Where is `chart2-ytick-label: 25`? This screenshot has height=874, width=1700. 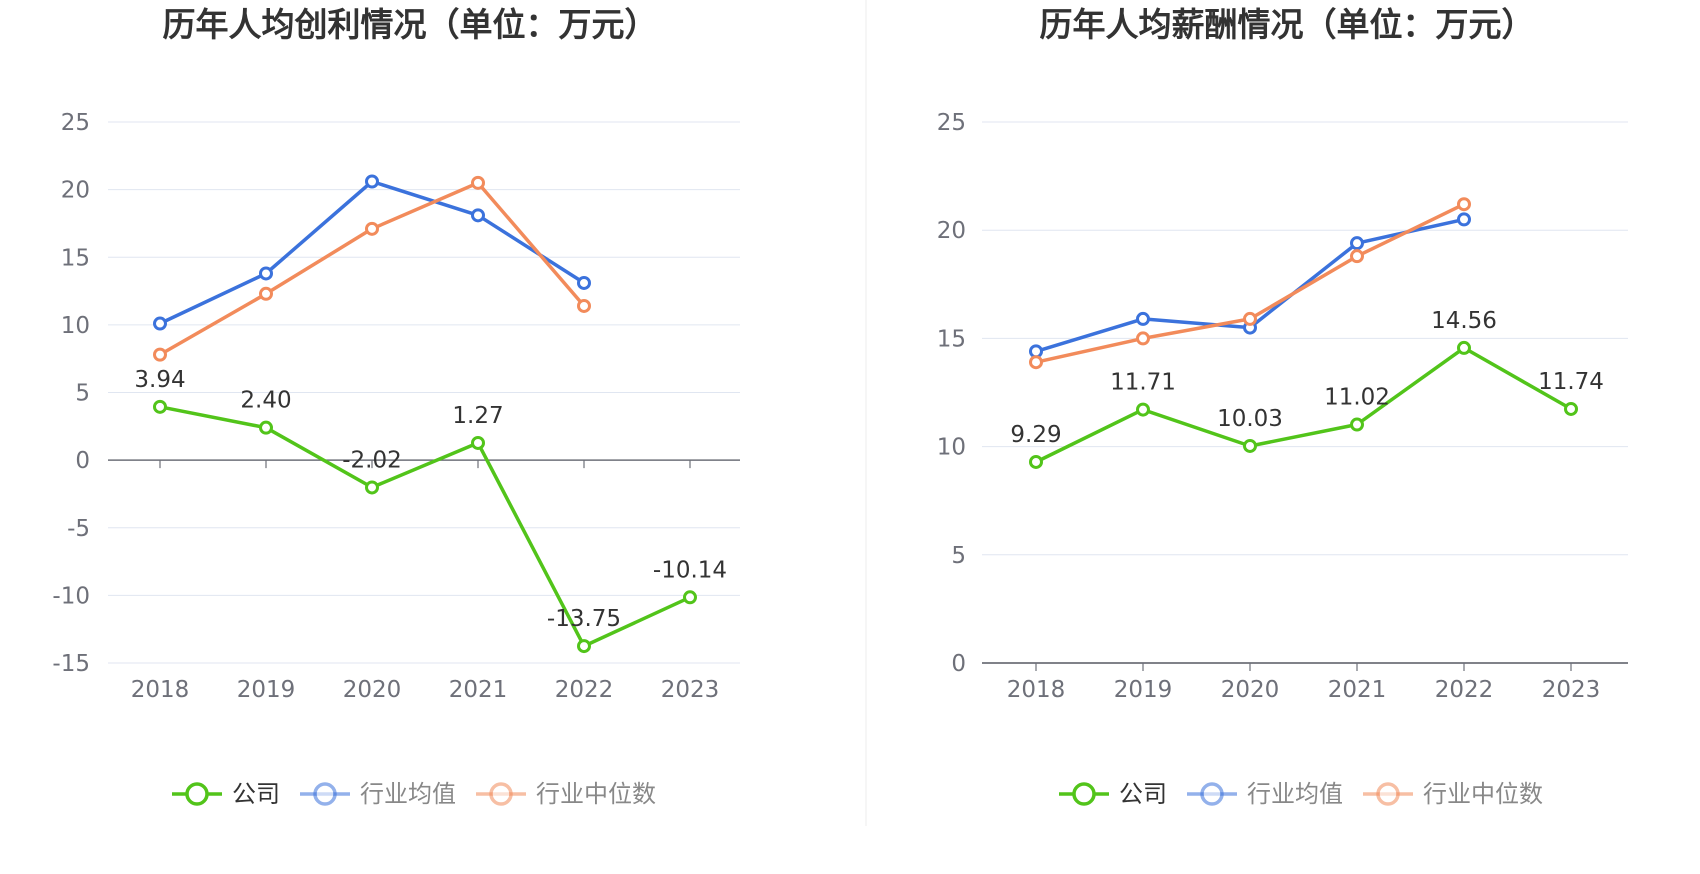
chart2-ytick-label: 25 is located at coordinates (951, 123).